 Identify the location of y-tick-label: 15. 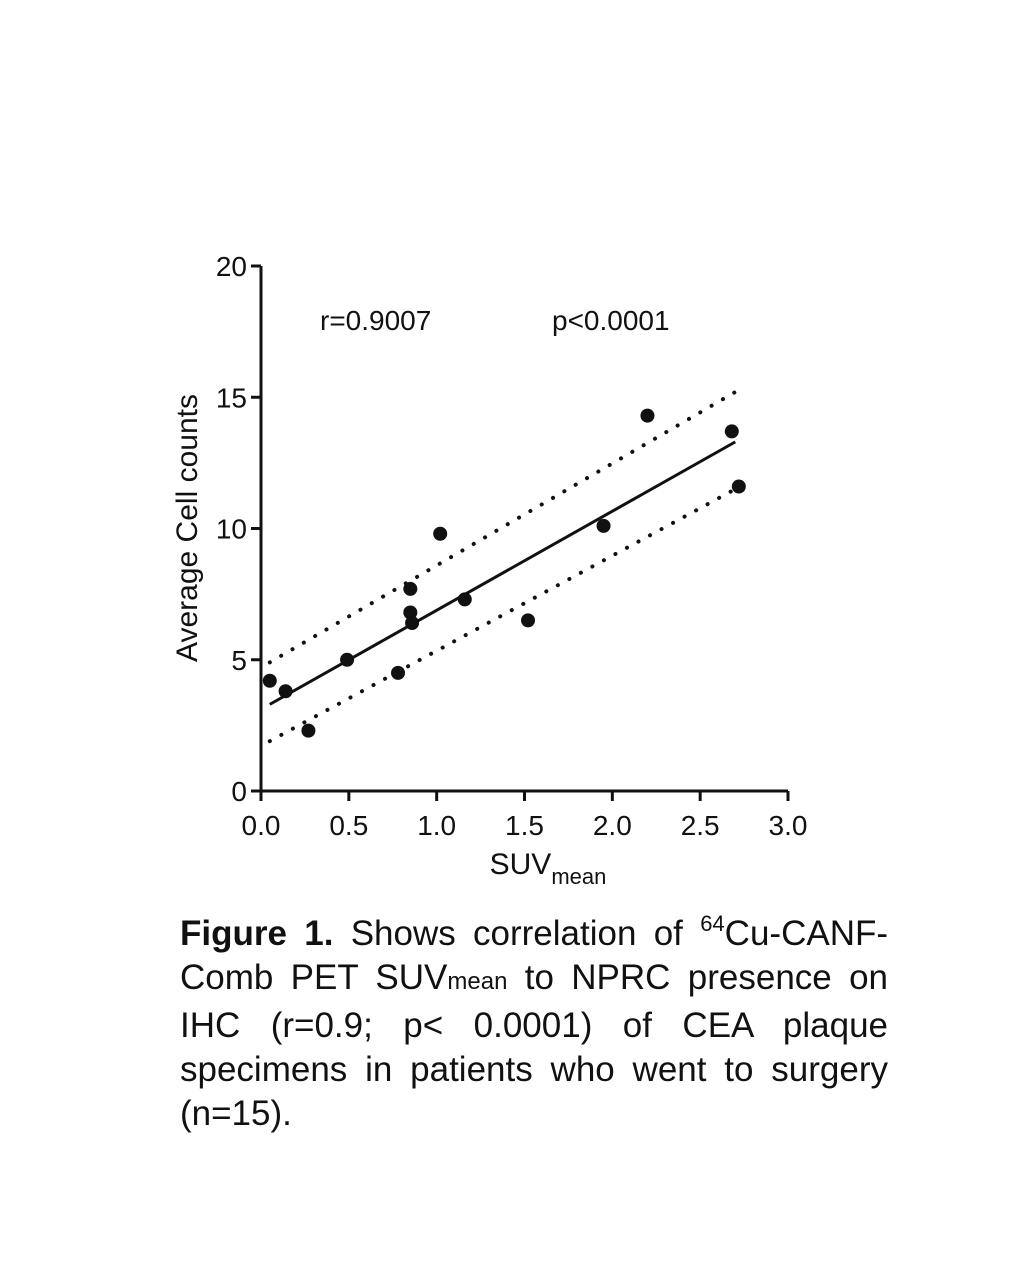
(231, 397).